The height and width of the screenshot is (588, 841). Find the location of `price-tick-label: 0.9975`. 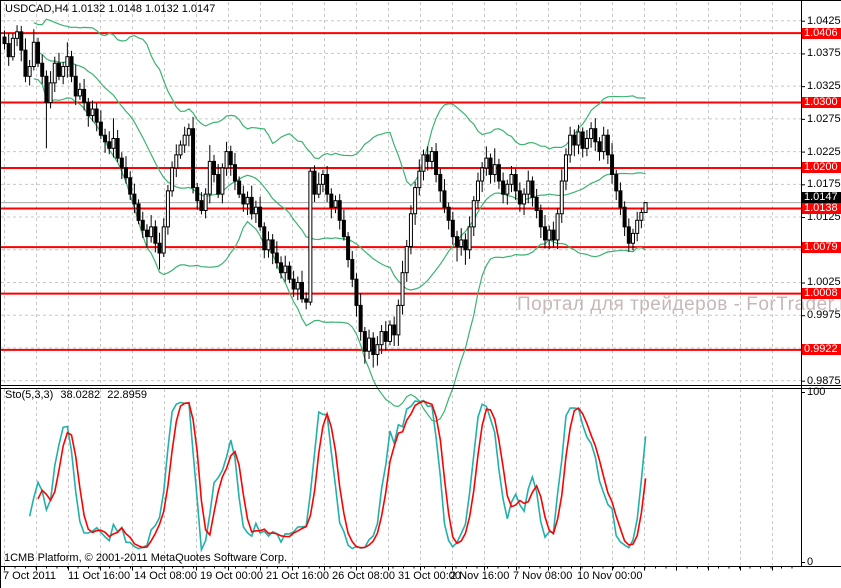

price-tick-label: 0.9975 is located at coordinates (824, 315).